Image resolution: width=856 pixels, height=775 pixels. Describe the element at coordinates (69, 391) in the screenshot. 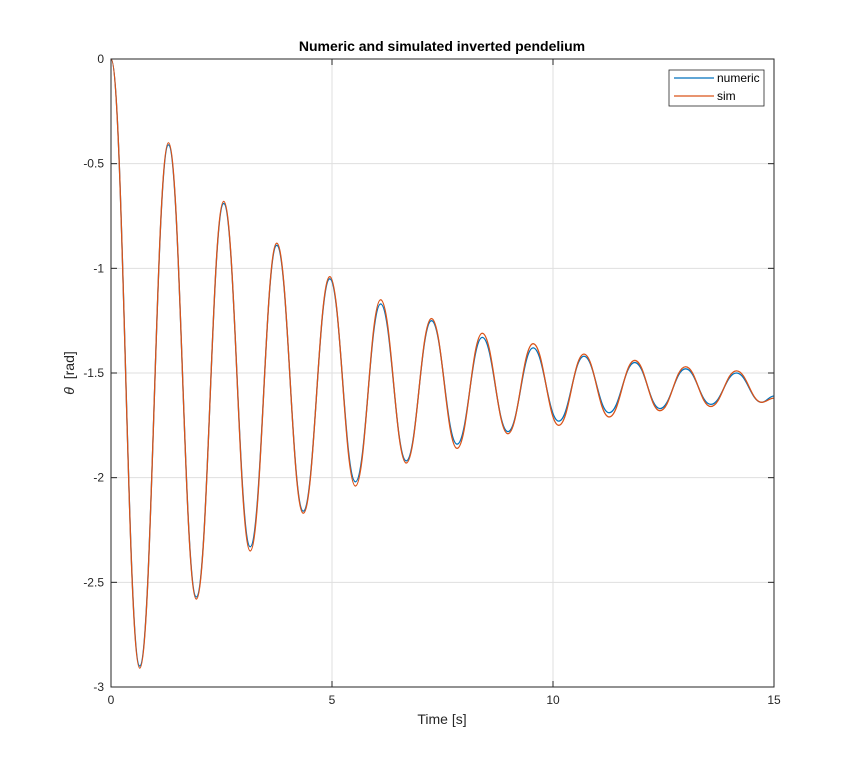

I see `y-axis-symbol: θ` at that location.